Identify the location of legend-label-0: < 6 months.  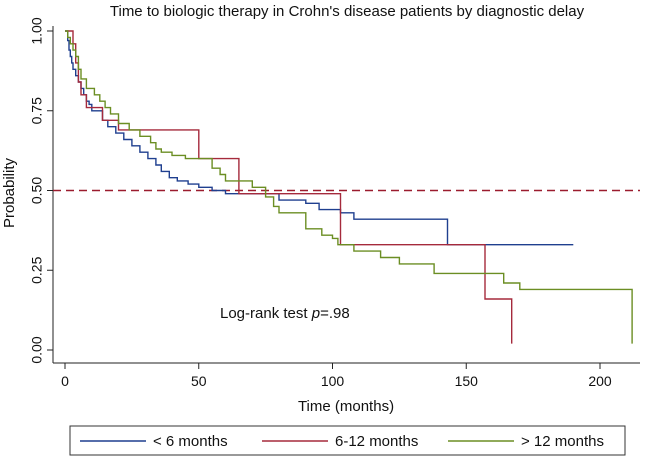
(190, 441).